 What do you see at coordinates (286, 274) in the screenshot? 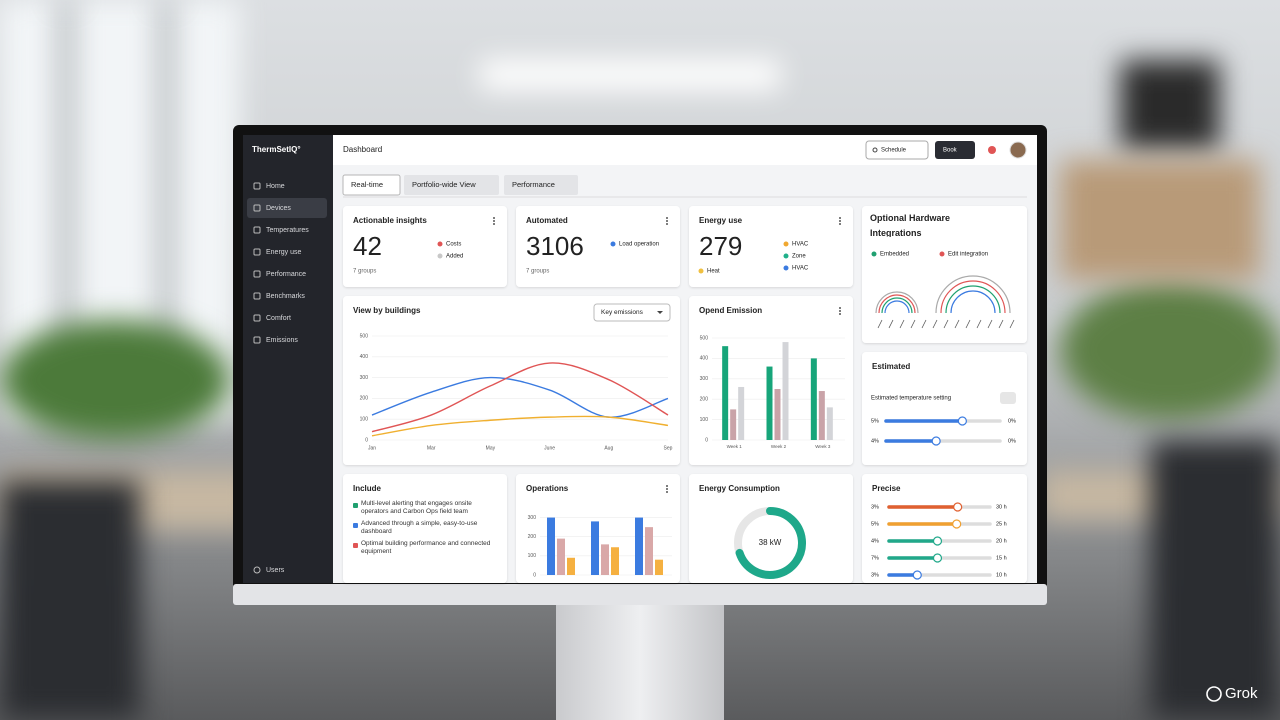
I see `nav-item: Performance` at bounding box center [286, 274].